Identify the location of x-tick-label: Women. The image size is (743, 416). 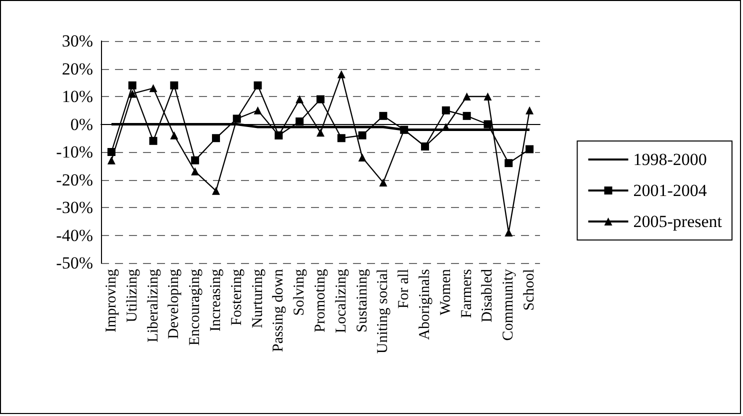
(446, 292).